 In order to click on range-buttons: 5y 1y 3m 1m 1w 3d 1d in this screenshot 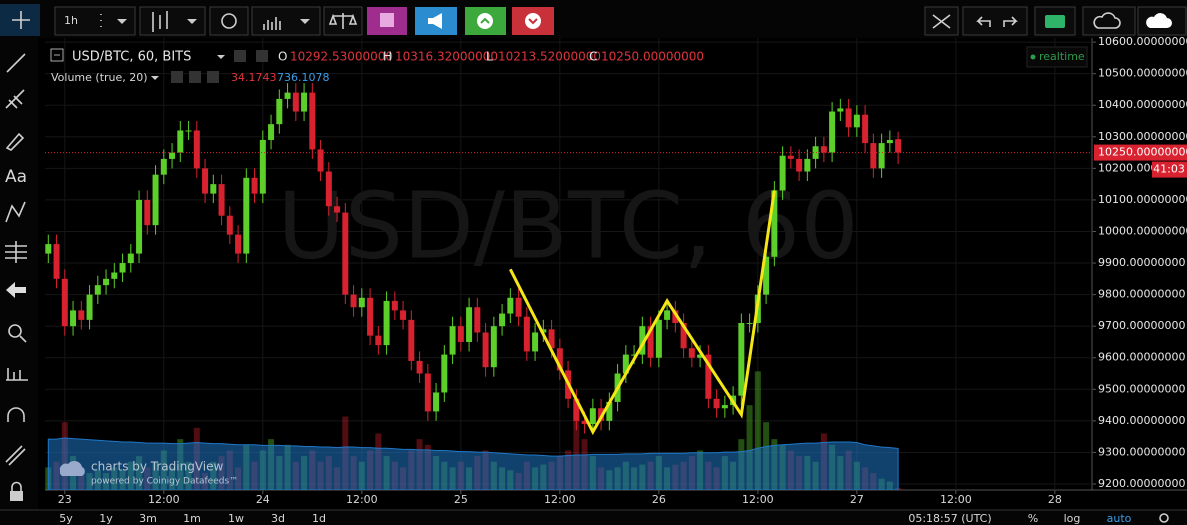, I will do `click(192, 518)`.